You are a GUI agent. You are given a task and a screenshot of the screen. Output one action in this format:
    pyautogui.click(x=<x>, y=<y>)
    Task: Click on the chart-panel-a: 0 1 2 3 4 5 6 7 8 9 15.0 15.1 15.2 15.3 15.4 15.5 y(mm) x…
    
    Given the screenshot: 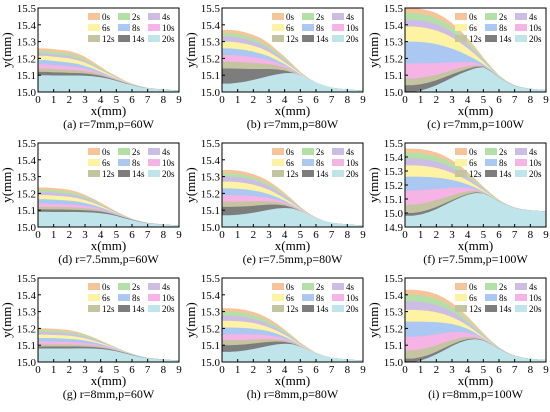 What is the action you would take?
    pyautogui.click(x=91, y=67)
    